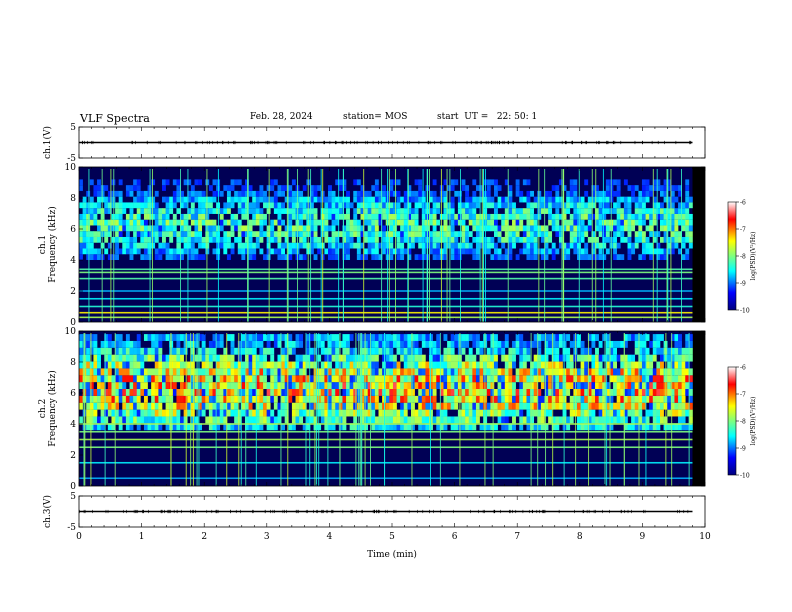  I want to click on y-axis-label: Frequency (kHz), so click(52, 244).